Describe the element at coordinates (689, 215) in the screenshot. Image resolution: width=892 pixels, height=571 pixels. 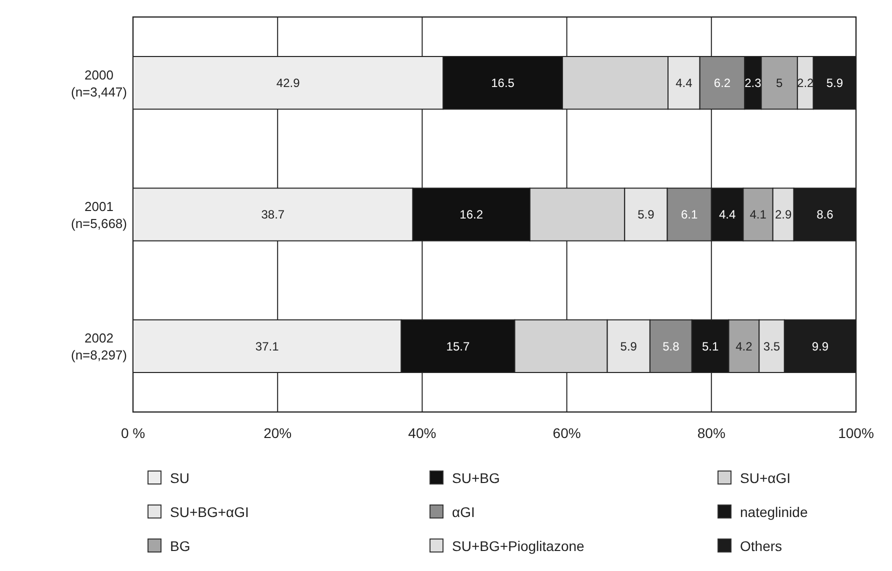
I see `data-label: 6.1` at that location.